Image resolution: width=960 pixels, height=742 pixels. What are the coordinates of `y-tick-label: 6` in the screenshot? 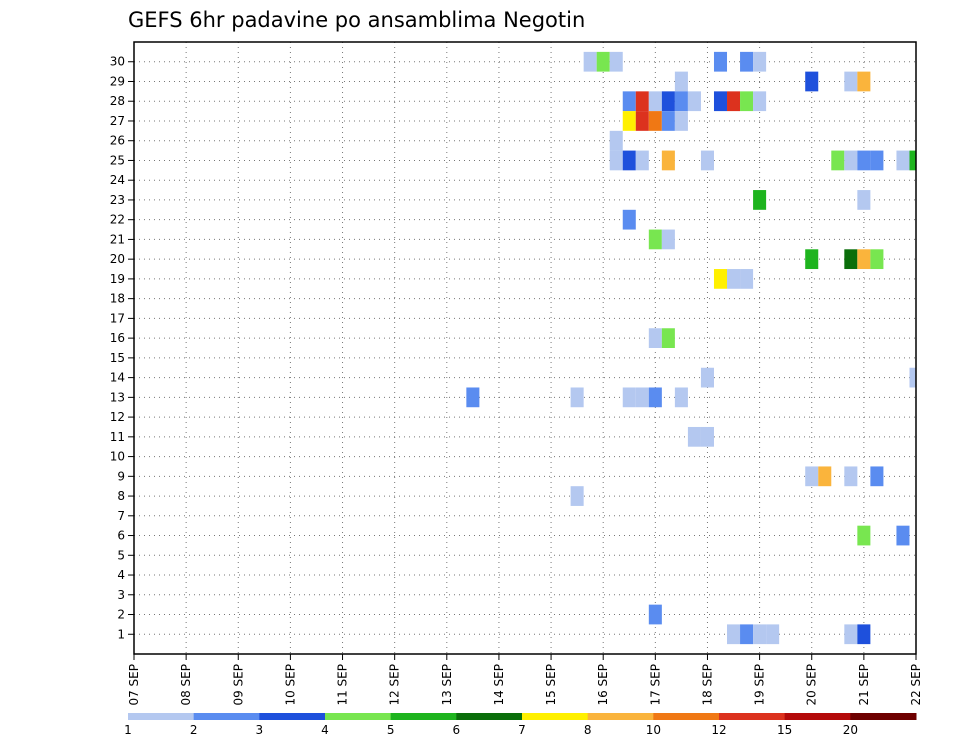 It's located at (121, 536).